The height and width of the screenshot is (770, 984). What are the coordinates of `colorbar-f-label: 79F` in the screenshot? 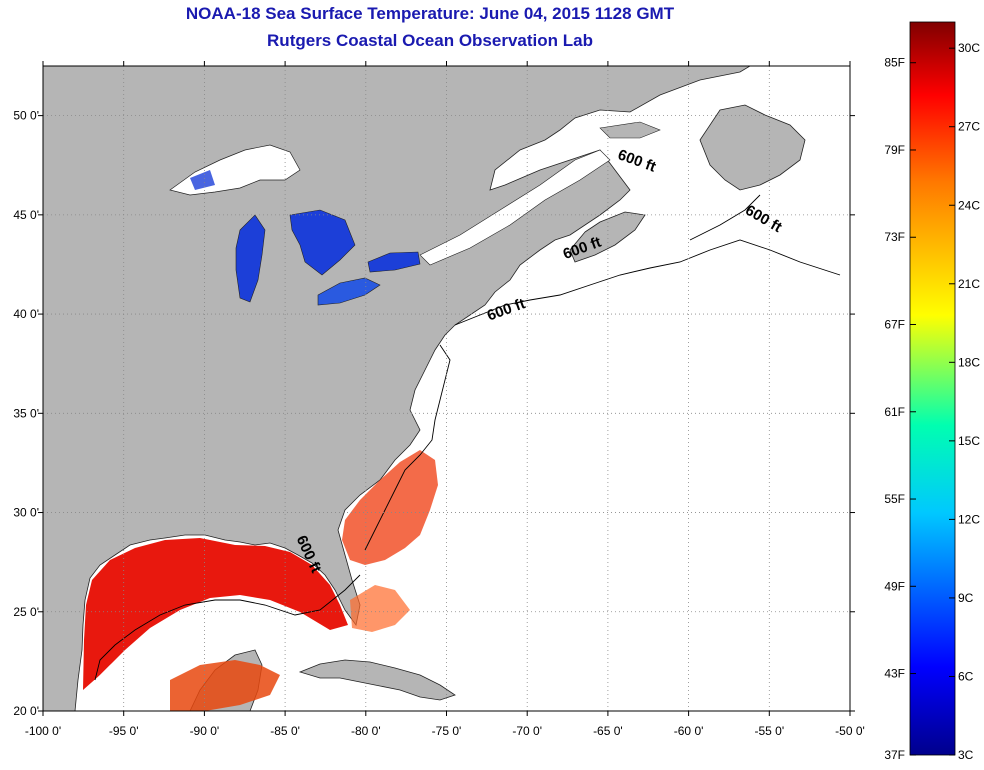 It's located at (894, 150).